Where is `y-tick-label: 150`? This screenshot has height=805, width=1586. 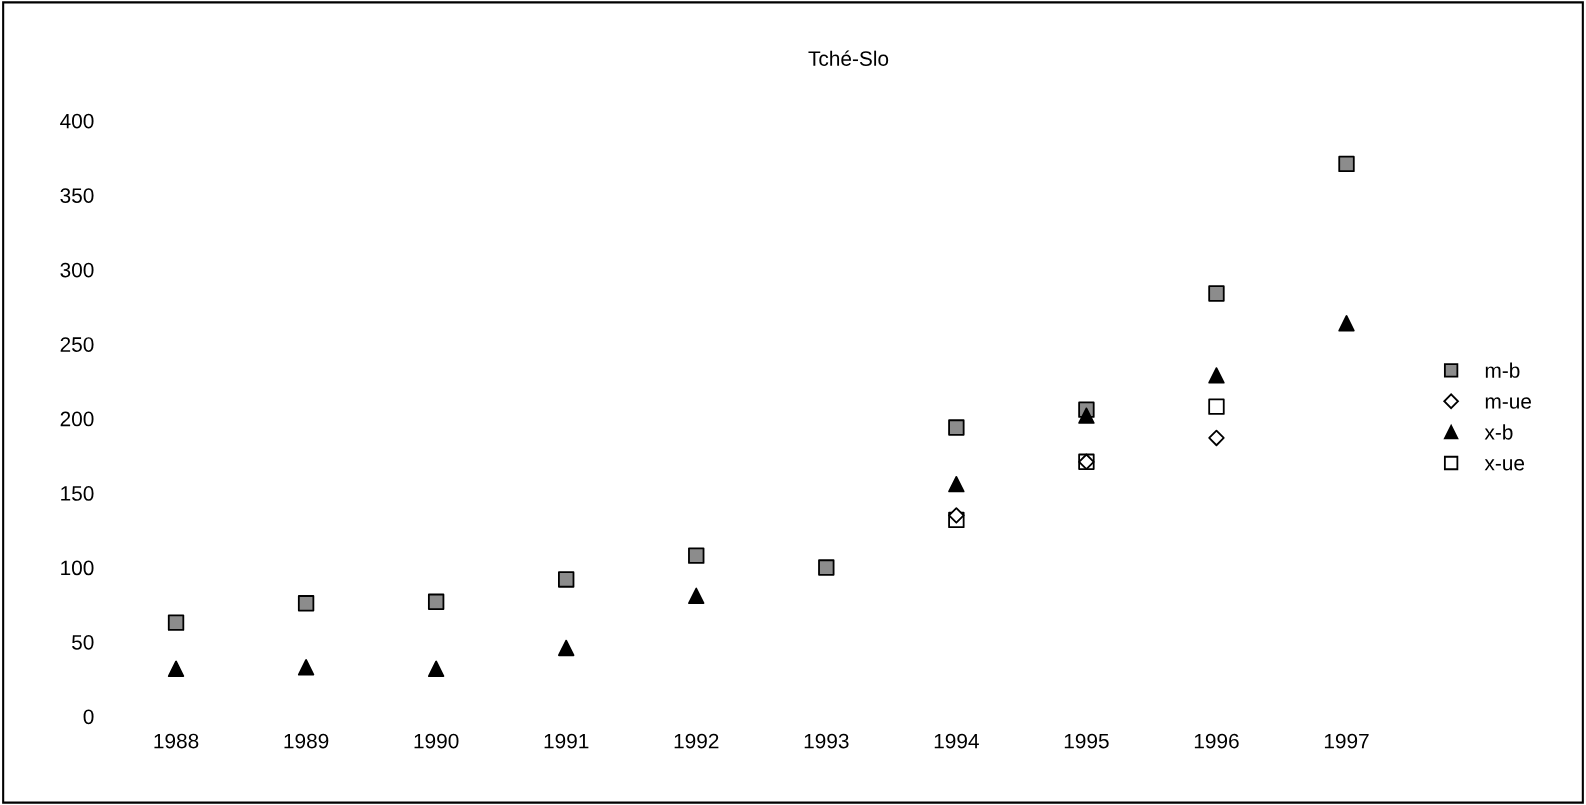 y-tick-label: 150 is located at coordinates (77, 493).